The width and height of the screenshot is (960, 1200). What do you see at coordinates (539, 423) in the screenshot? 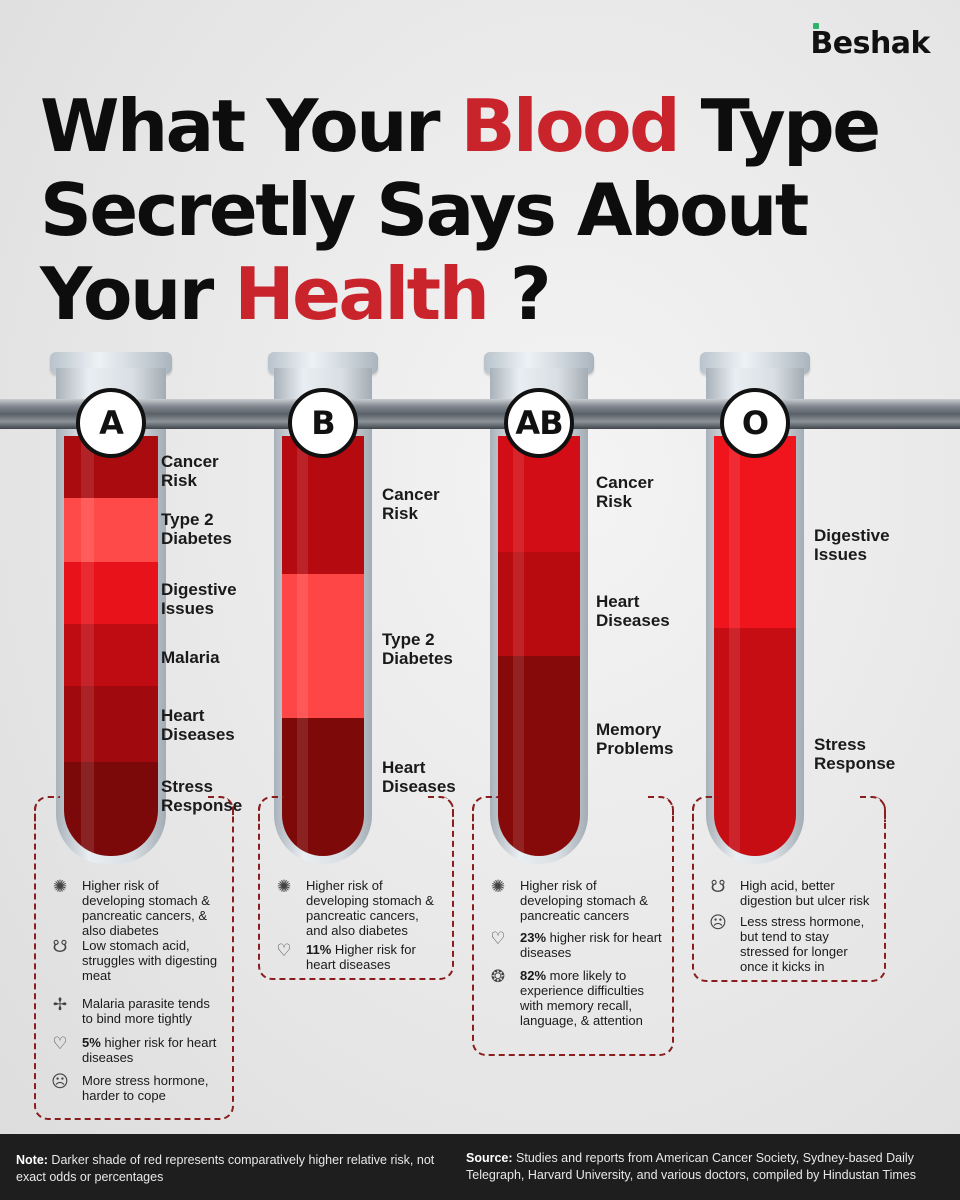
I see `blood-type-badge-ab: AB` at bounding box center [539, 423].